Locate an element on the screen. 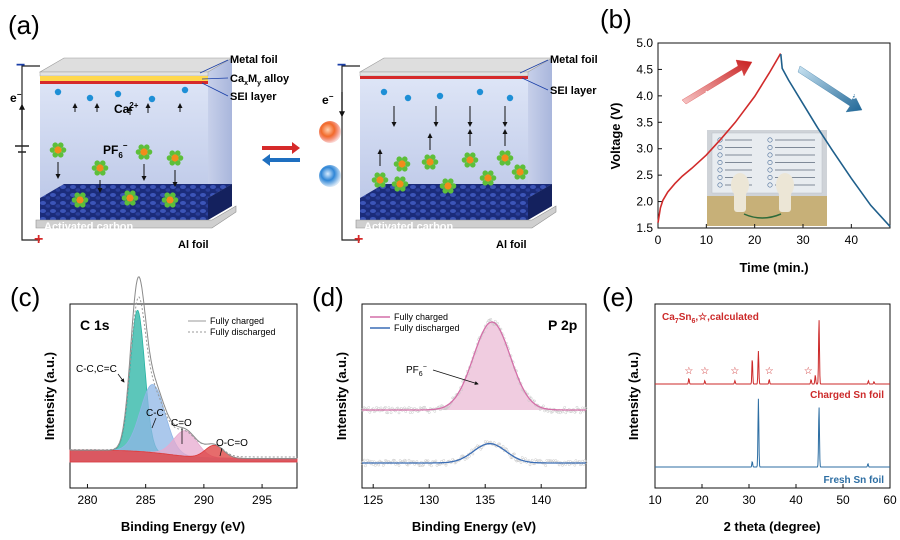  x-tick-label: 40 is located at coordinates (796, 500).